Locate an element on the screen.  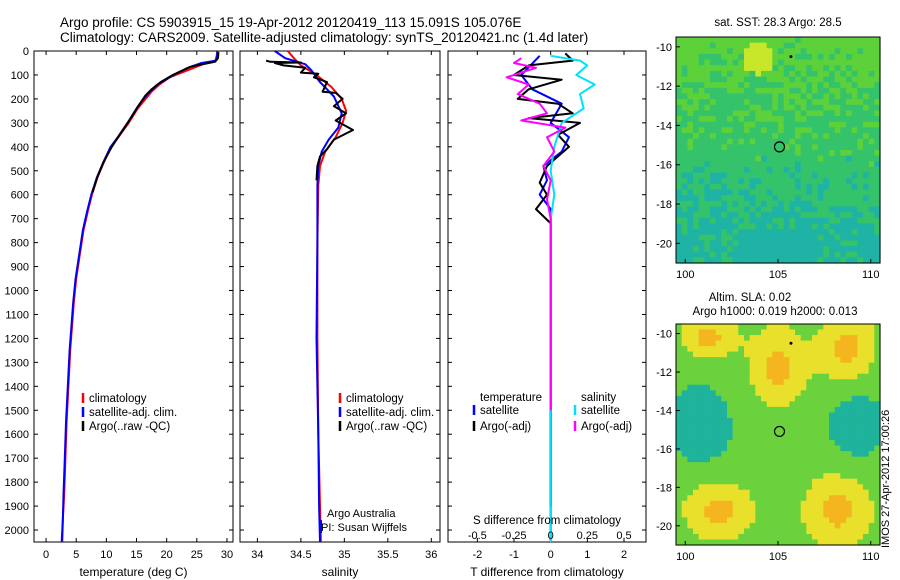
temperature-series-argo---raw--qc- is located at coordinates (155, 122).